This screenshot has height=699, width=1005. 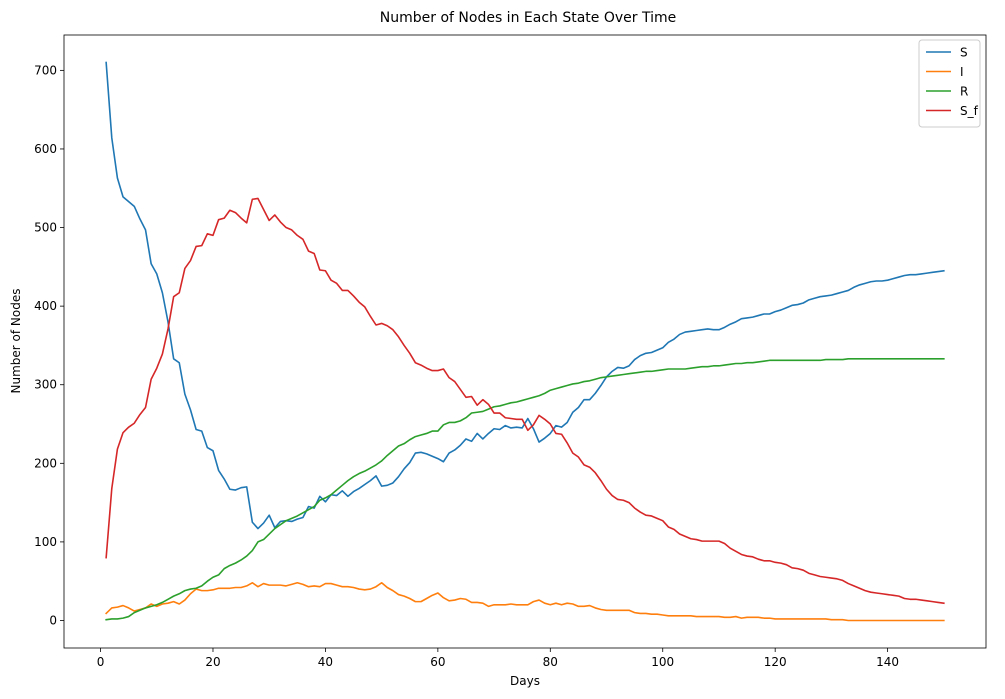 What do you see at coordinates (45, 385) in the screenshot?
I see `y-tick-label: 300` at bounding box center [45, 385].